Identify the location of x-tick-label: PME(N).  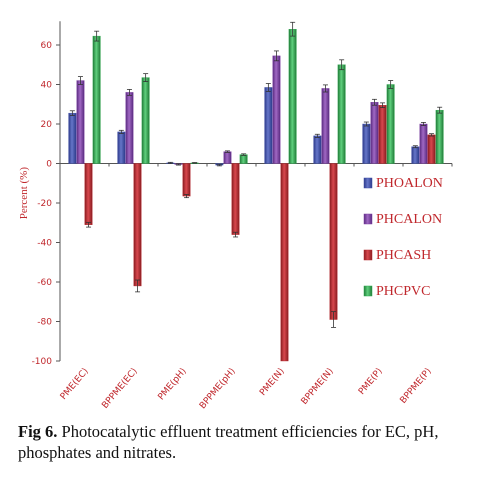
(272, 382).